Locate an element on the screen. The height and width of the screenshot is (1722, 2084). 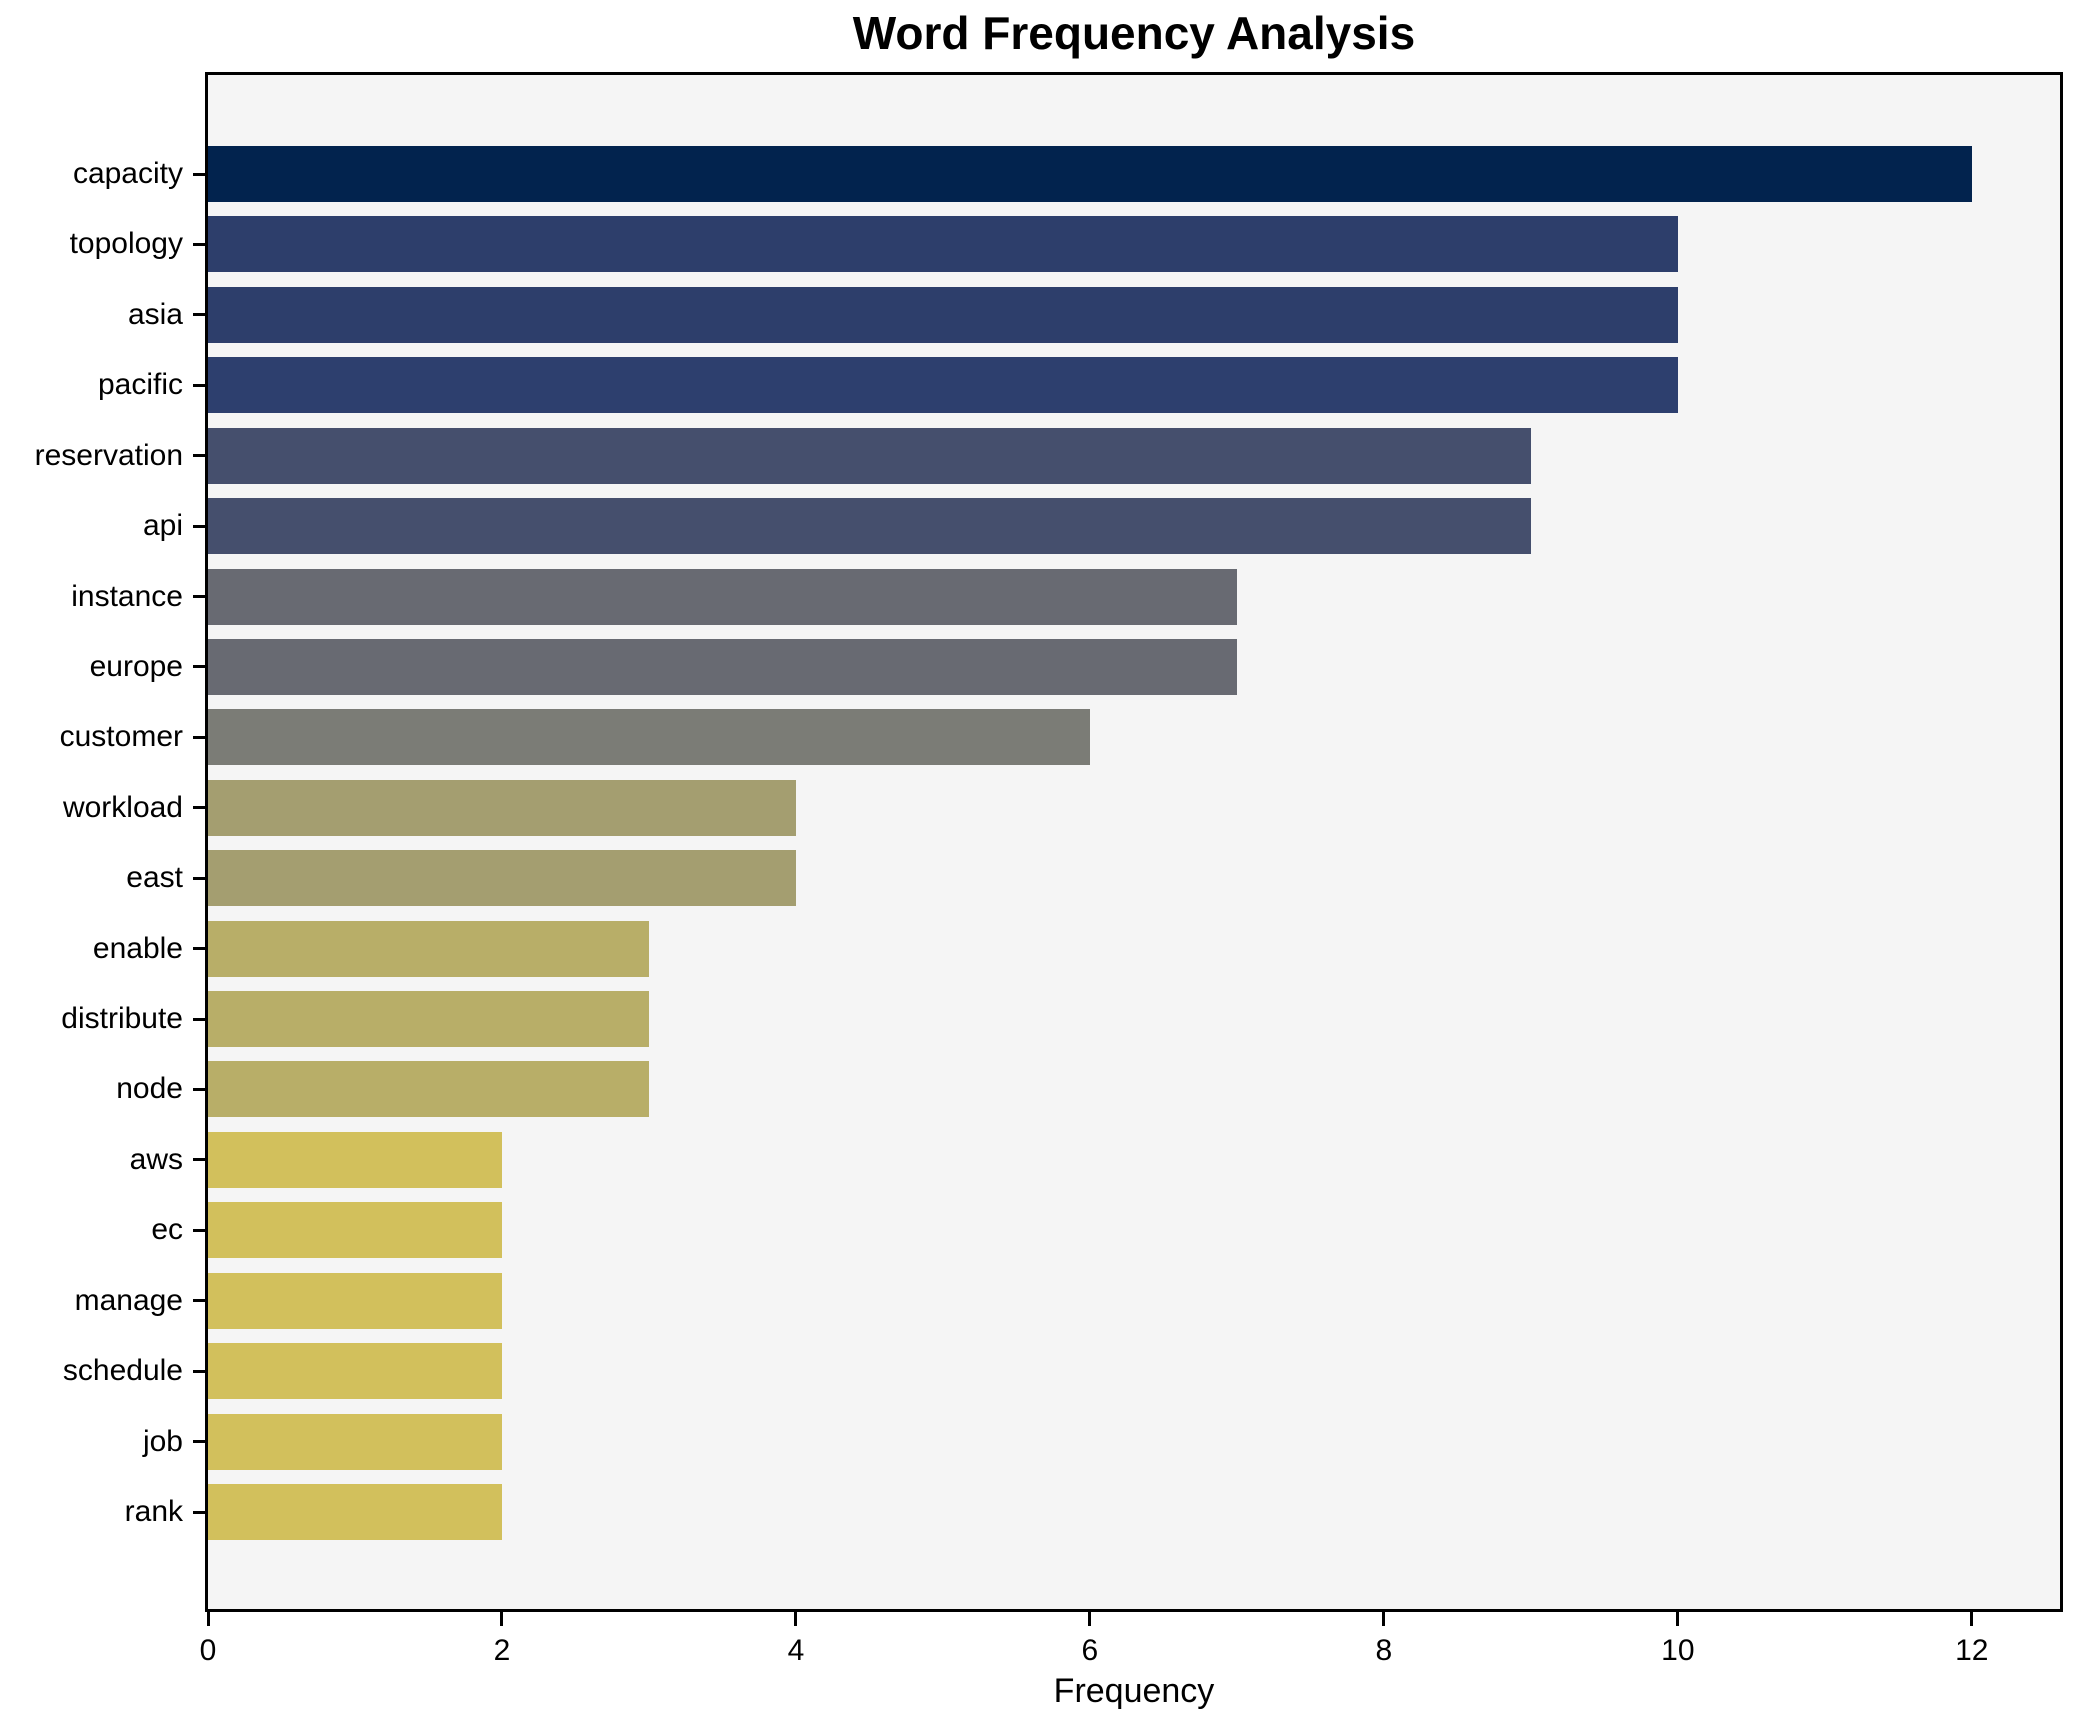
y-tick-mark-instance is located at coordinates (199, 597).